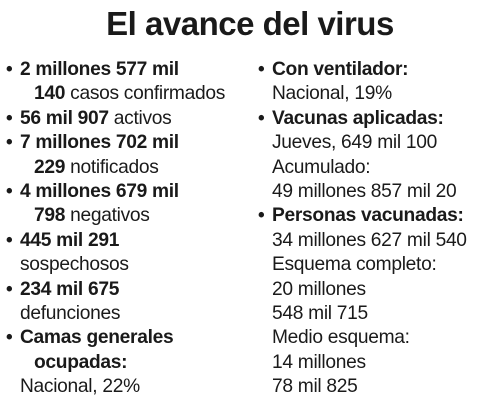 Image resolution: width=500 pixels, height=419 pixels. Describe the element at coordinates (70, 314) in the screenshot. I see `defunciones-label: defunciones` at that location.